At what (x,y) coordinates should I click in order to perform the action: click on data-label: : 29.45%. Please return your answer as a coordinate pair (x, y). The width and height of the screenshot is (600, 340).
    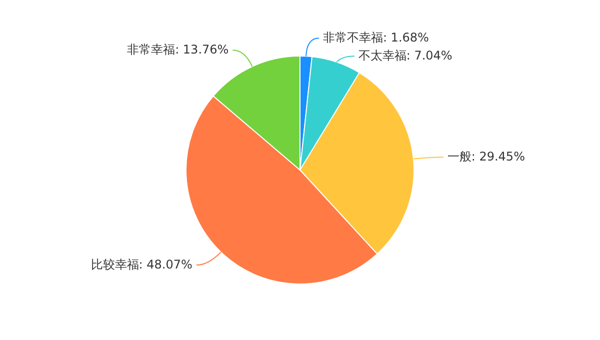
    Looking at the image, I should click on (498, 156).